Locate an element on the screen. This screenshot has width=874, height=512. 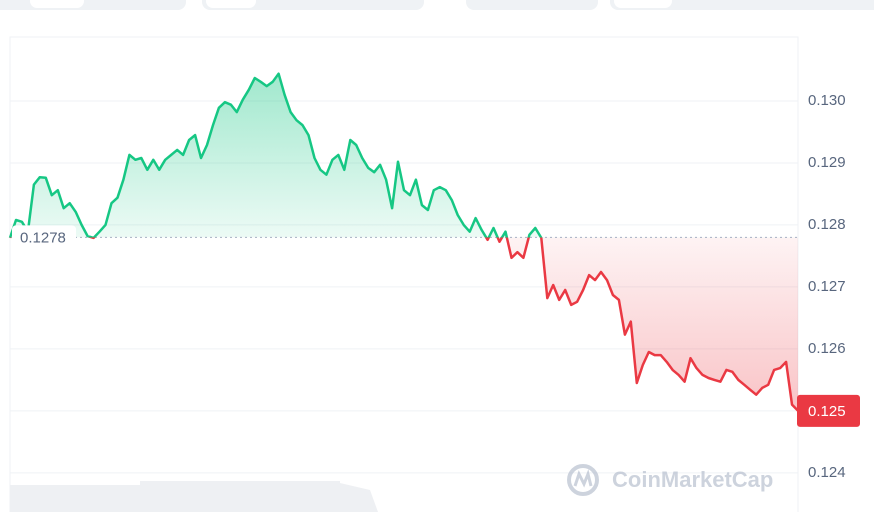
baseline-label: 0.1278 is located at coordinates (43, 237).